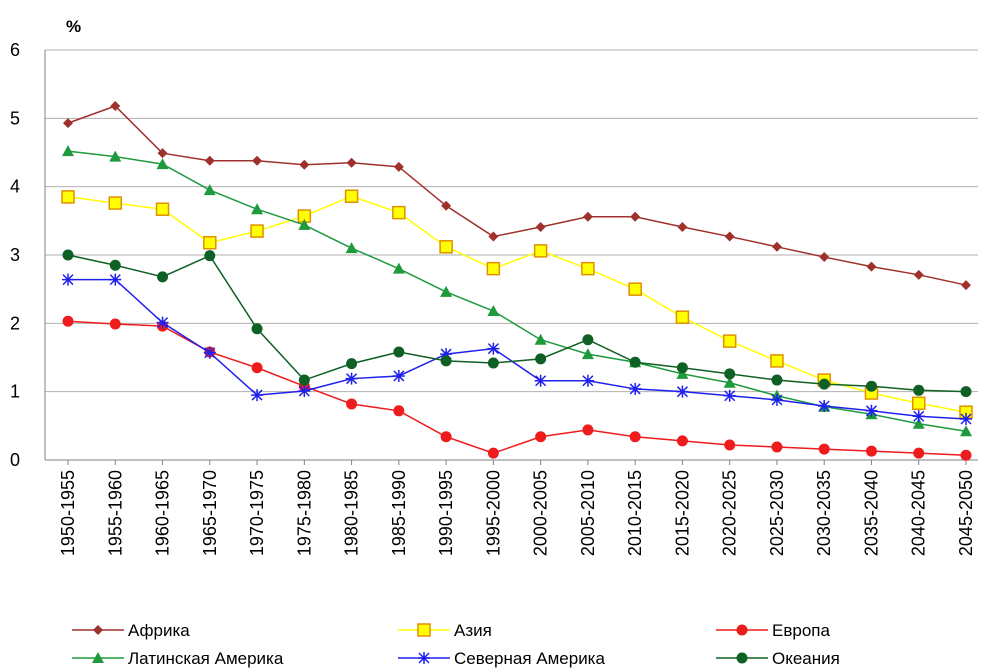 This screenshot has height=668, width=981. I want to click on x-tick-label: 1960-1965, so click(163, 513).